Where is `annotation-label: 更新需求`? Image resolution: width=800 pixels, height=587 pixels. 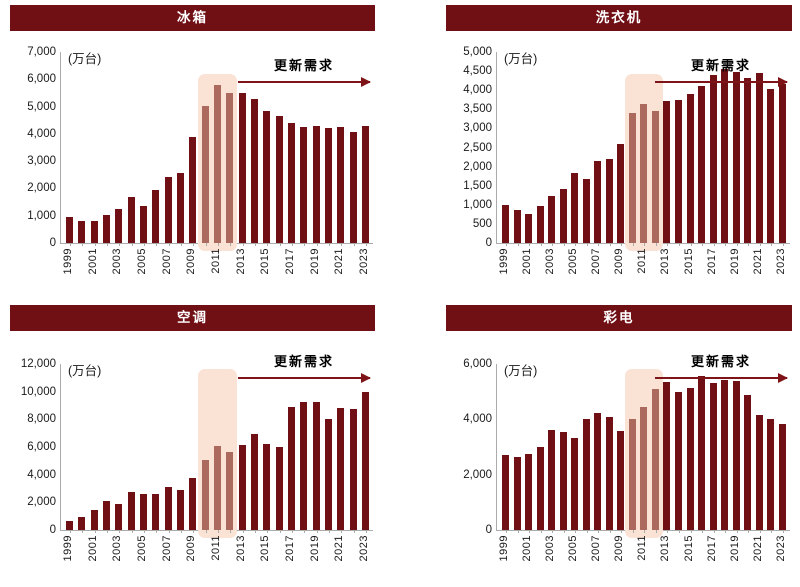 annotation-label: 更新需求 is located at coordinates (303, 361).